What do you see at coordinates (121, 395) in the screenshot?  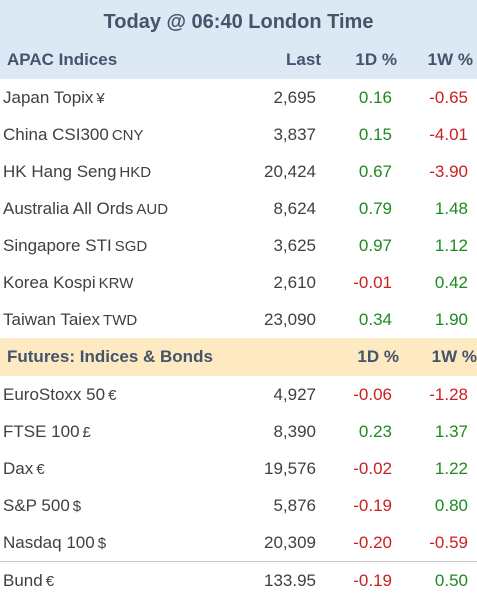 I see `row-name: EuroStoxx 50 €` at bounding box center [121, 395].